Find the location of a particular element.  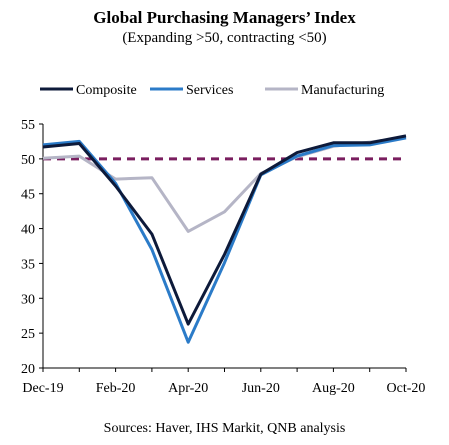

y-tick-label: 35 is located at coordinates (28, 264).